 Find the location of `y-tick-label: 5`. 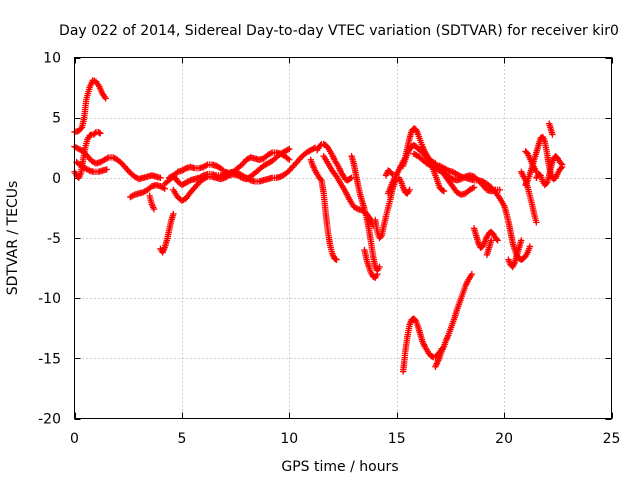

y-tick-label: 5 is located at coordinates (56, 119).